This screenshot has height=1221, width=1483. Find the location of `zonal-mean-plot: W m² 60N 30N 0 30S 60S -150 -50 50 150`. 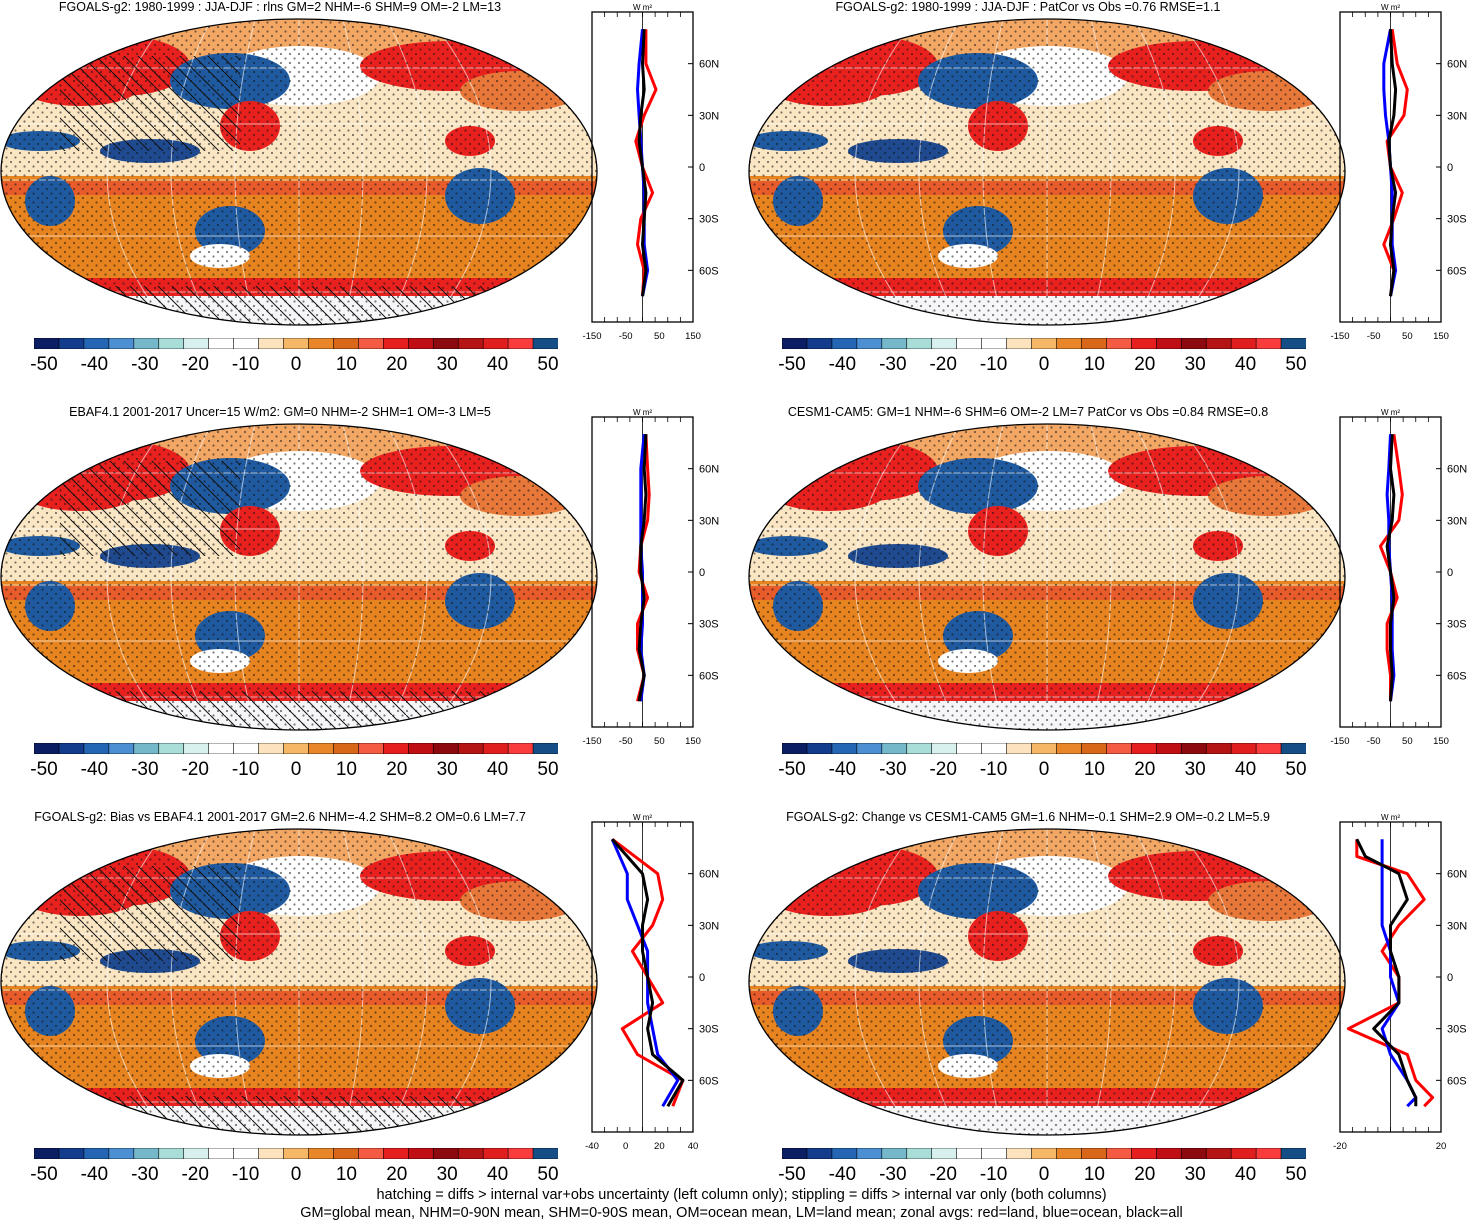

zonal-mean-plot: W m² 60N 30N 0 30S 60S -150 -50 50 150 is located at coordinates (1398, 172).